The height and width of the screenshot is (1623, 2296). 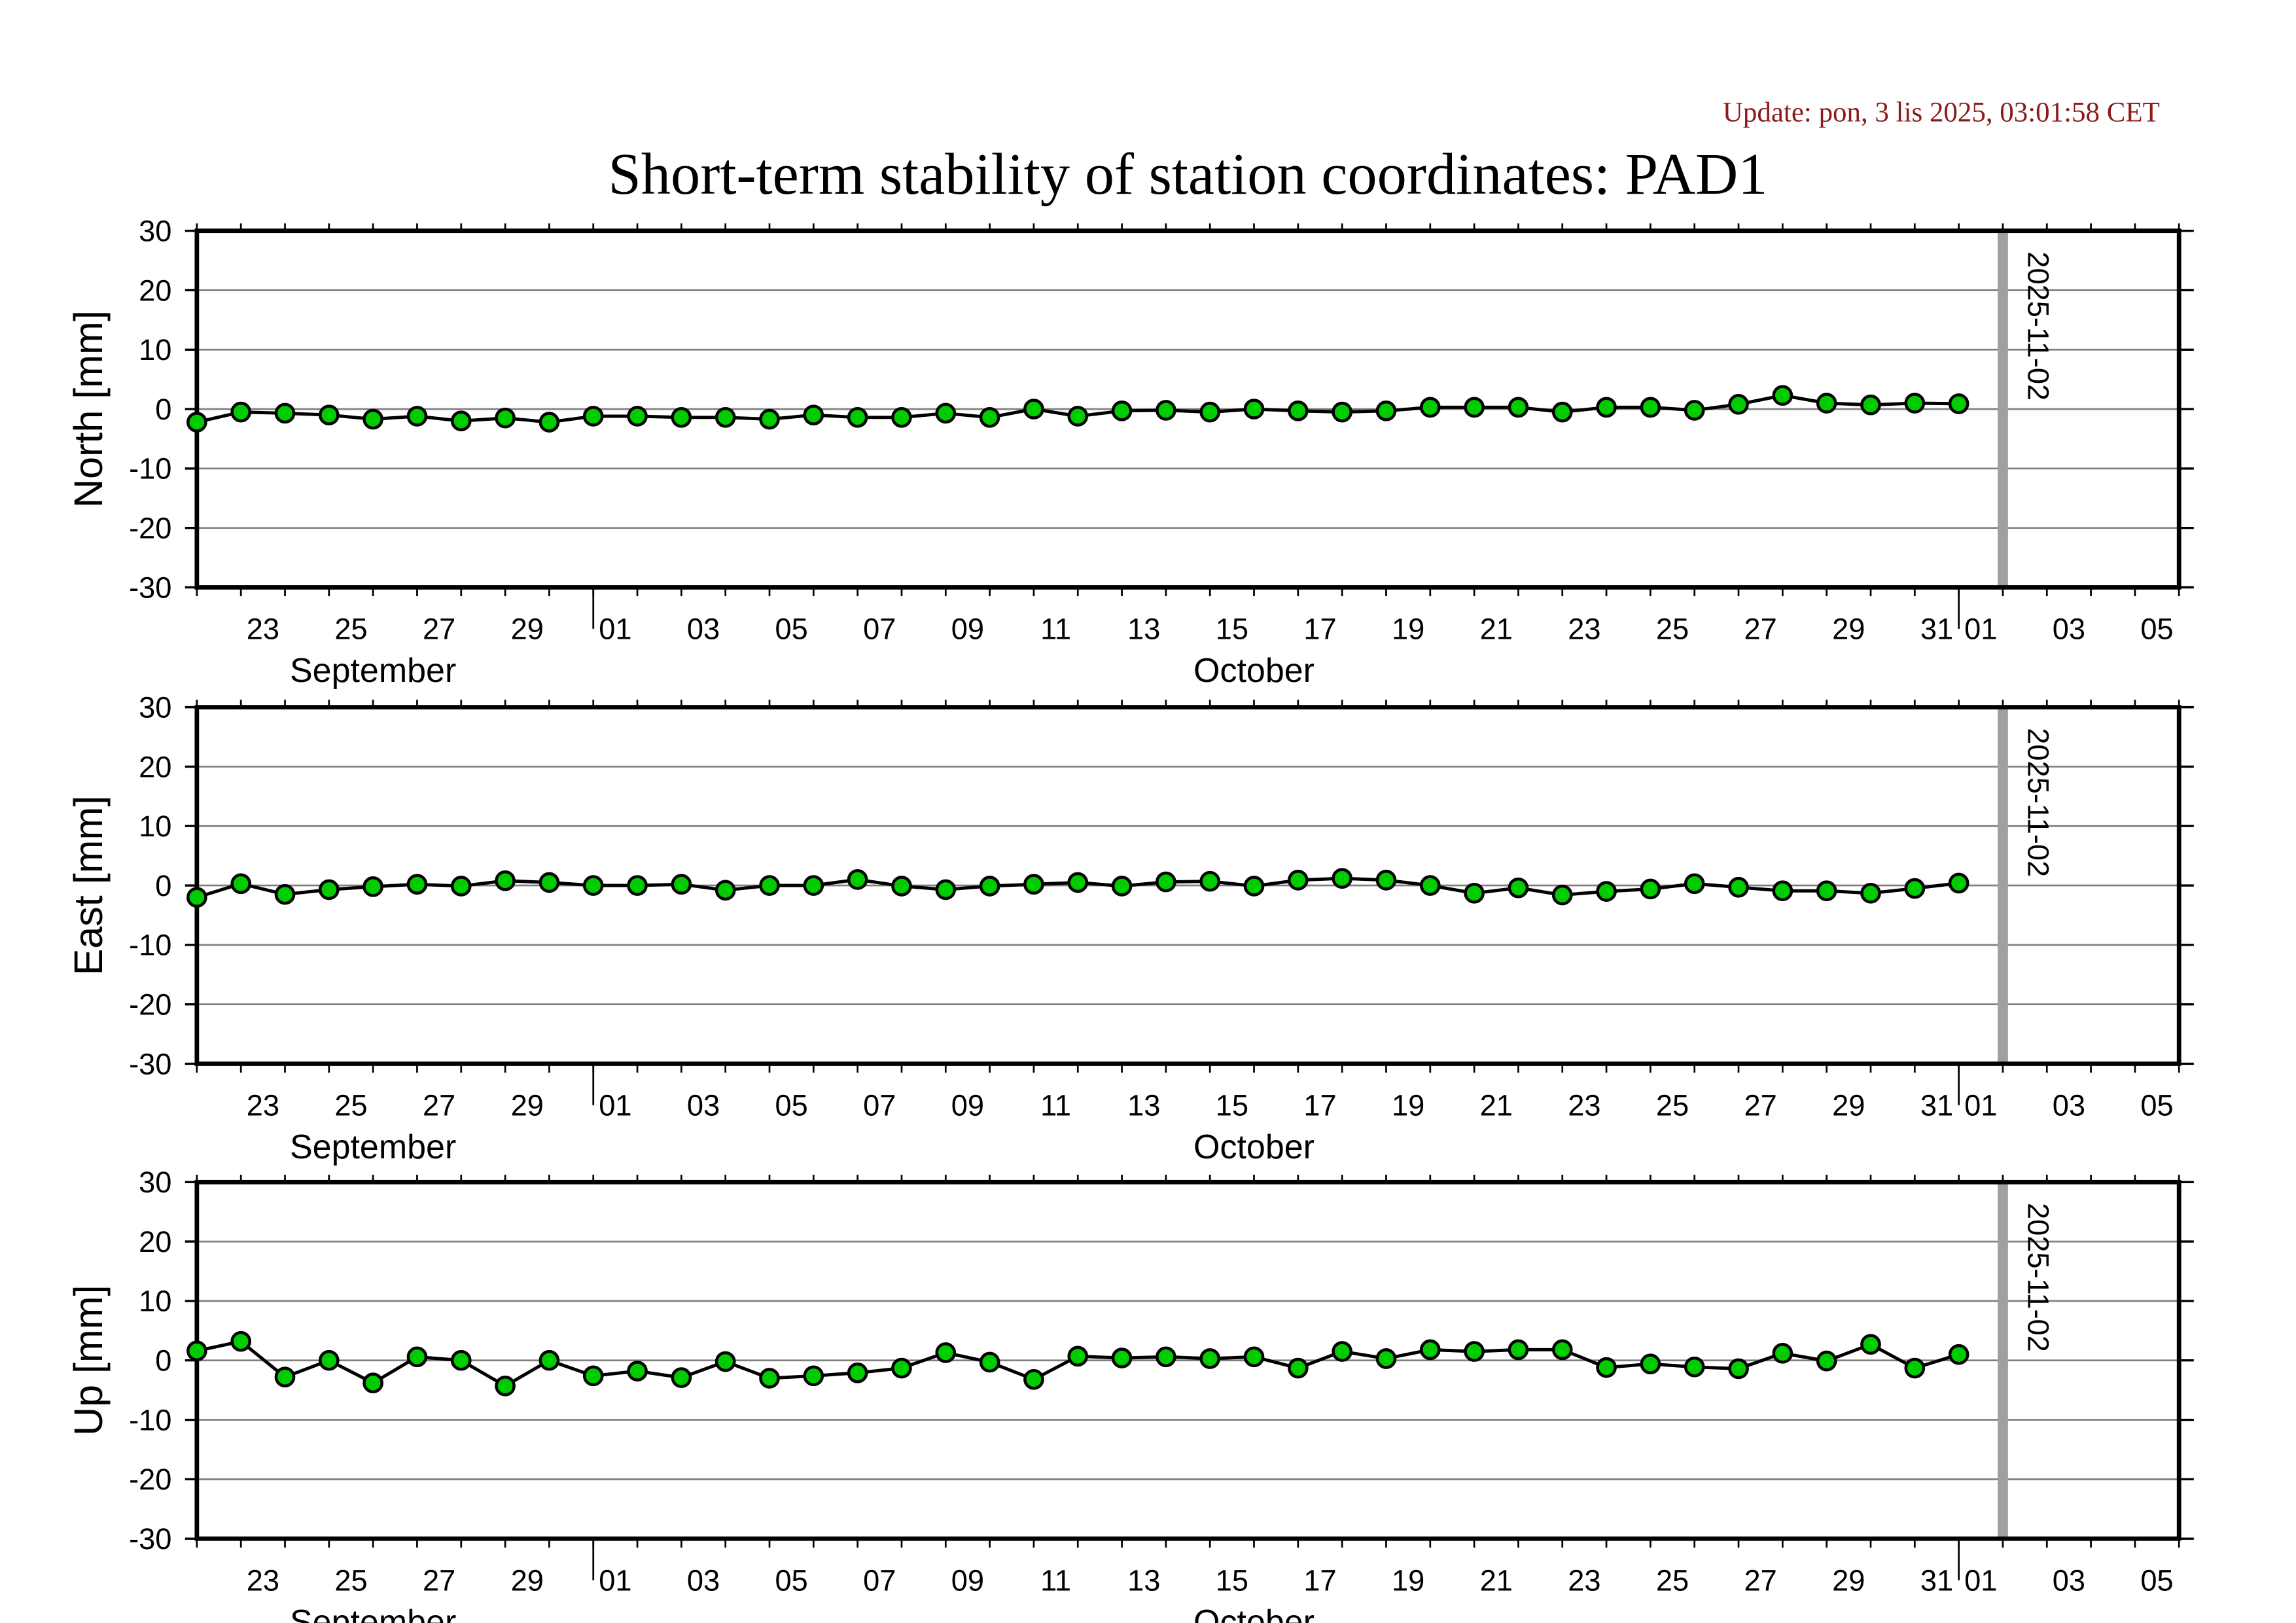 What do you see at coordinates (2038, 1277) in the screenshot?
I see `event-label: 2025-11-02` at bounding box center [2038, 1277].